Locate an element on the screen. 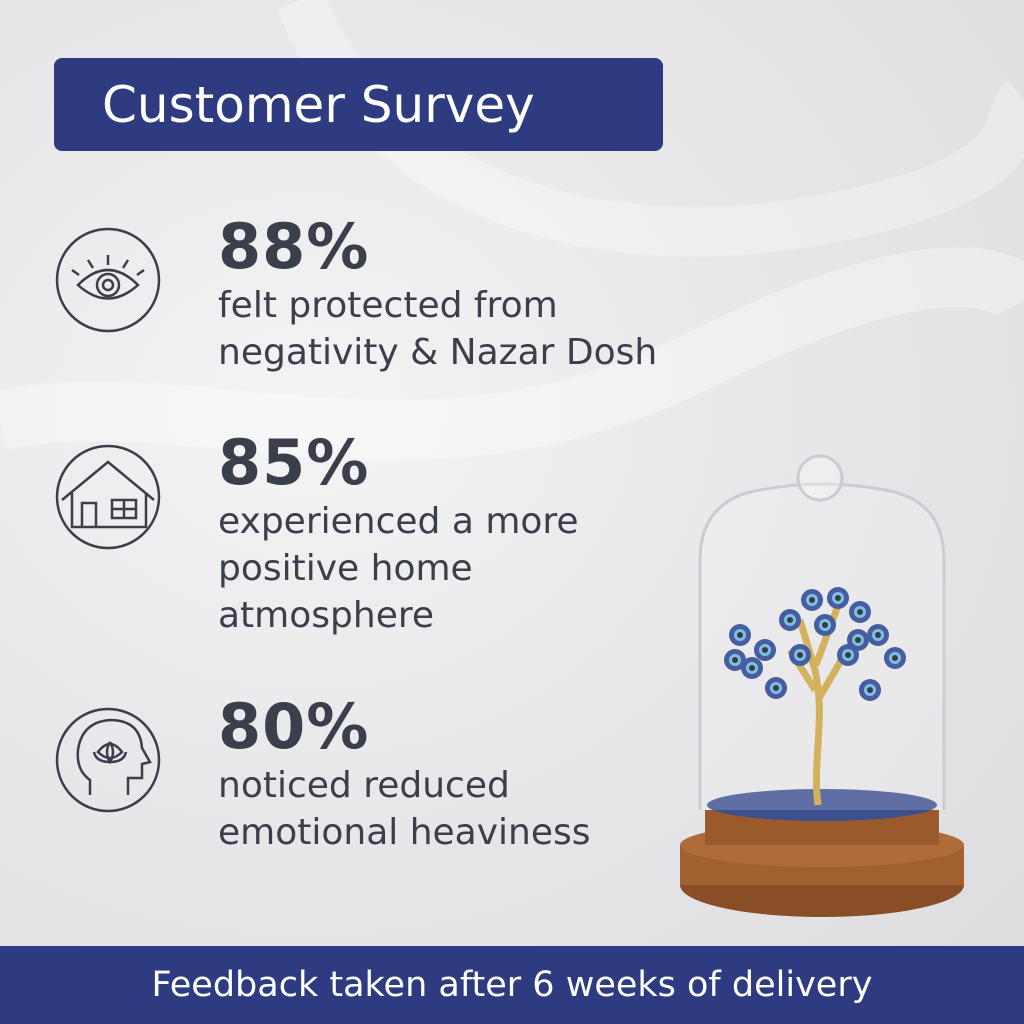 The image size is (1024, 1024). stat-description: experienced a more is located at coordinates (398, 521).